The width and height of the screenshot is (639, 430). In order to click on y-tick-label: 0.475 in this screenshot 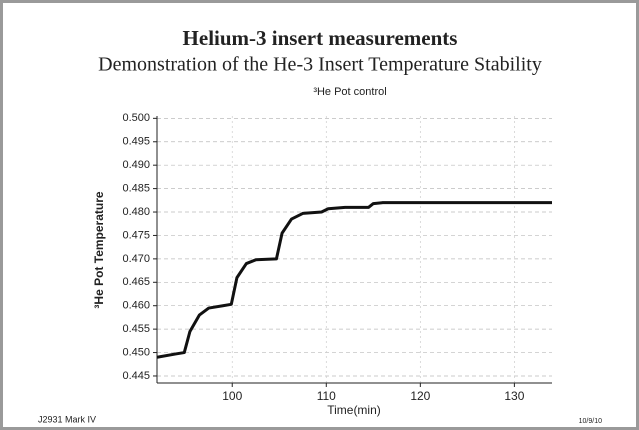, I will do `click(136, 235)`.